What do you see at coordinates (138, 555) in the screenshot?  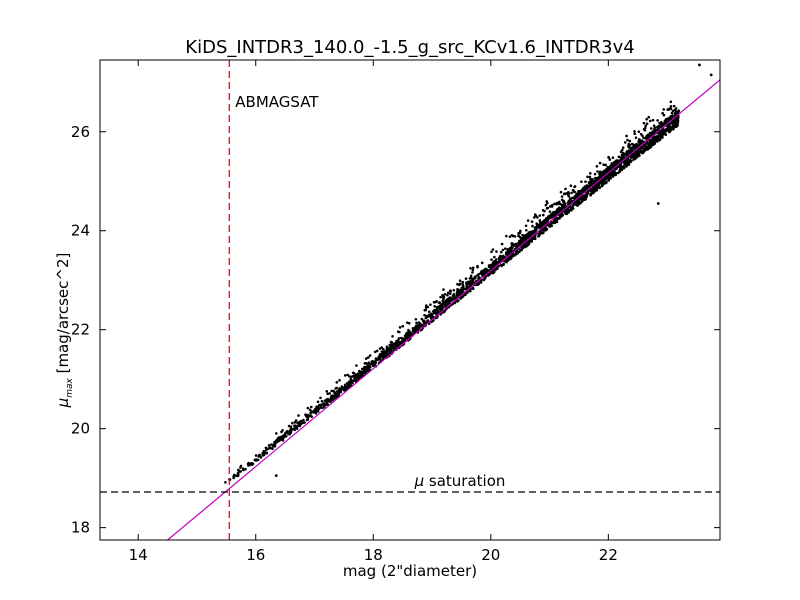 I see `x-tick-label: 14` at bounding box center [138, 555].